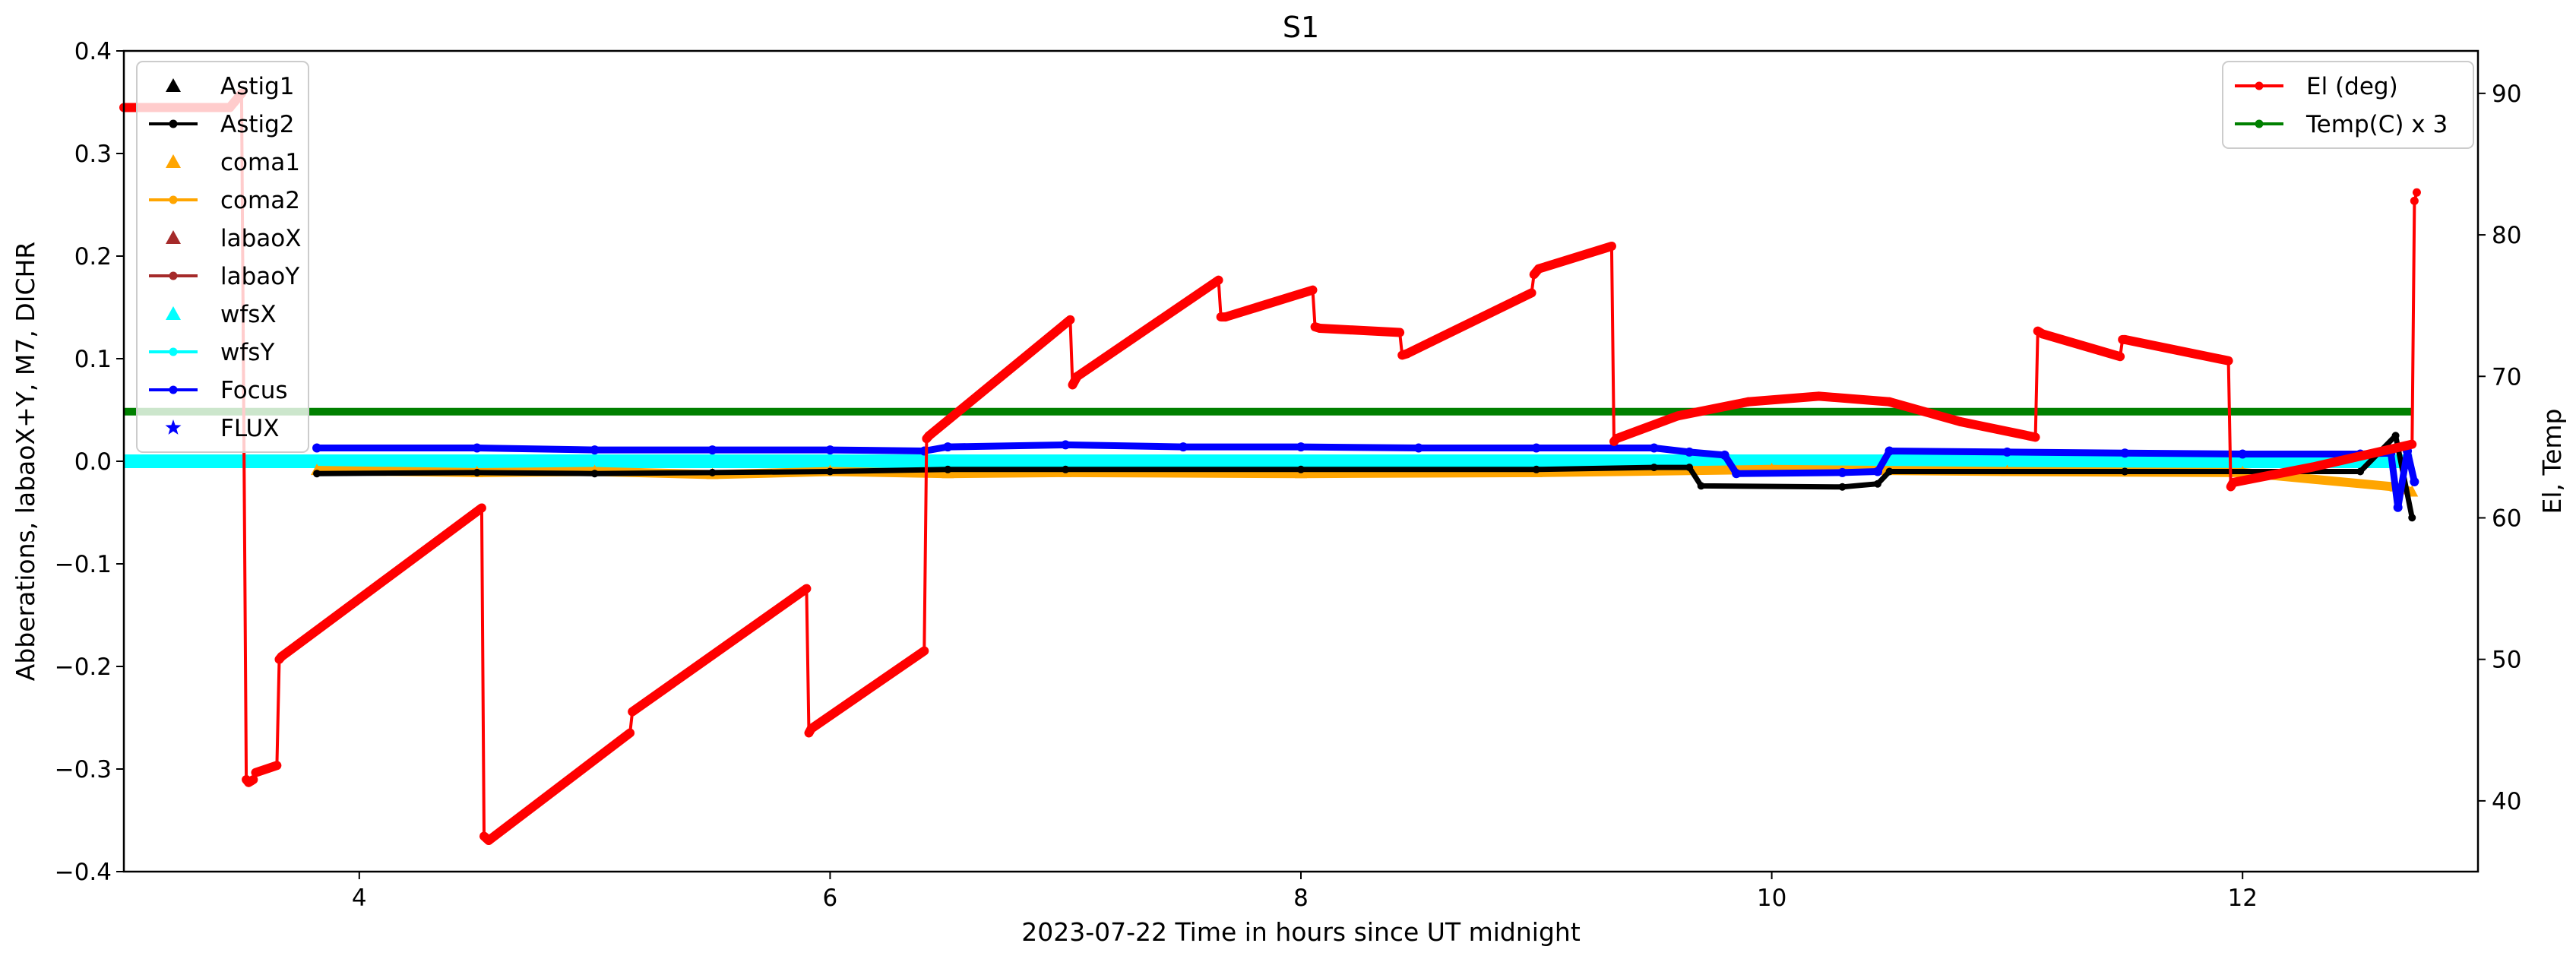 The width and height of the screenshot is (2576, 959). What do you see at coordinates (1301, 27) in the screenshot?
I see `chart-title: S1` at bounding box center [1301, 27].